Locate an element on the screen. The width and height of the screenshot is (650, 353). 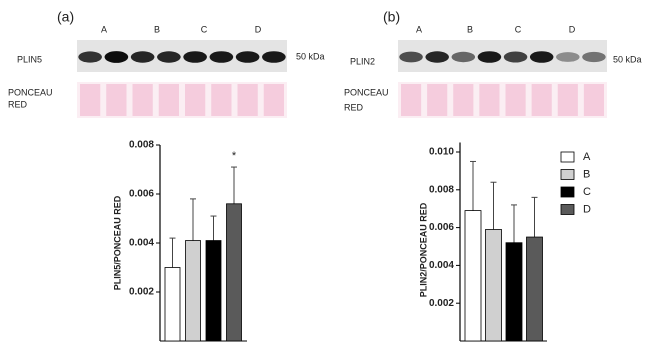
legend-label: A is located at coordinates (587, 157).